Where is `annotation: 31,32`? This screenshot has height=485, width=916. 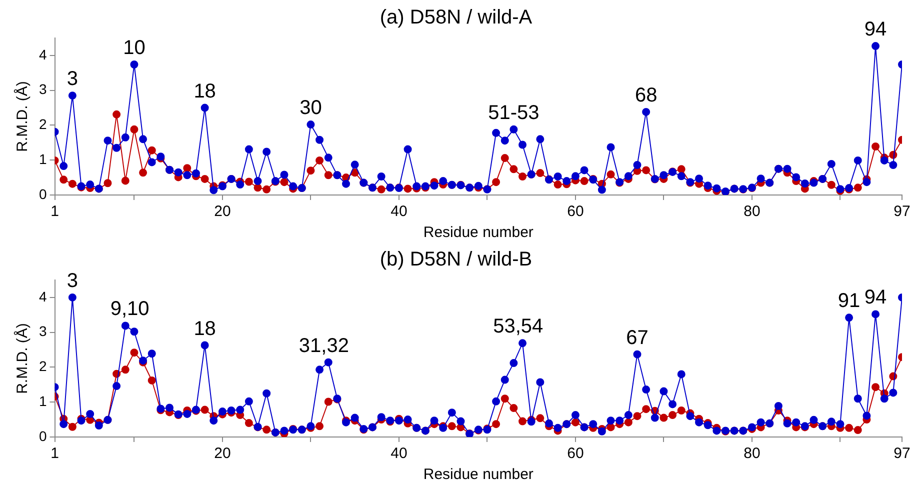
annotation: 31,32 is located at coordinates (323, 345).